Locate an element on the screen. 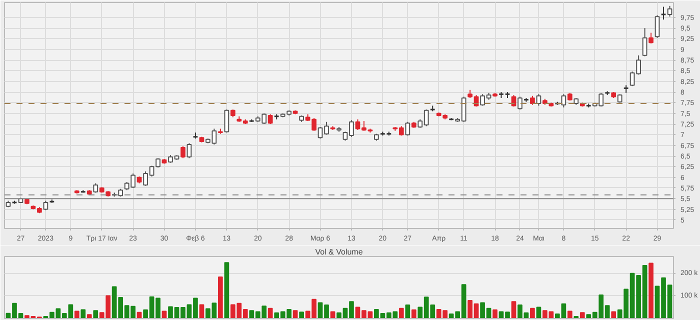 The image size is (700, 320). chart-title: Vol & Volume is located at coordinates (339, 252).